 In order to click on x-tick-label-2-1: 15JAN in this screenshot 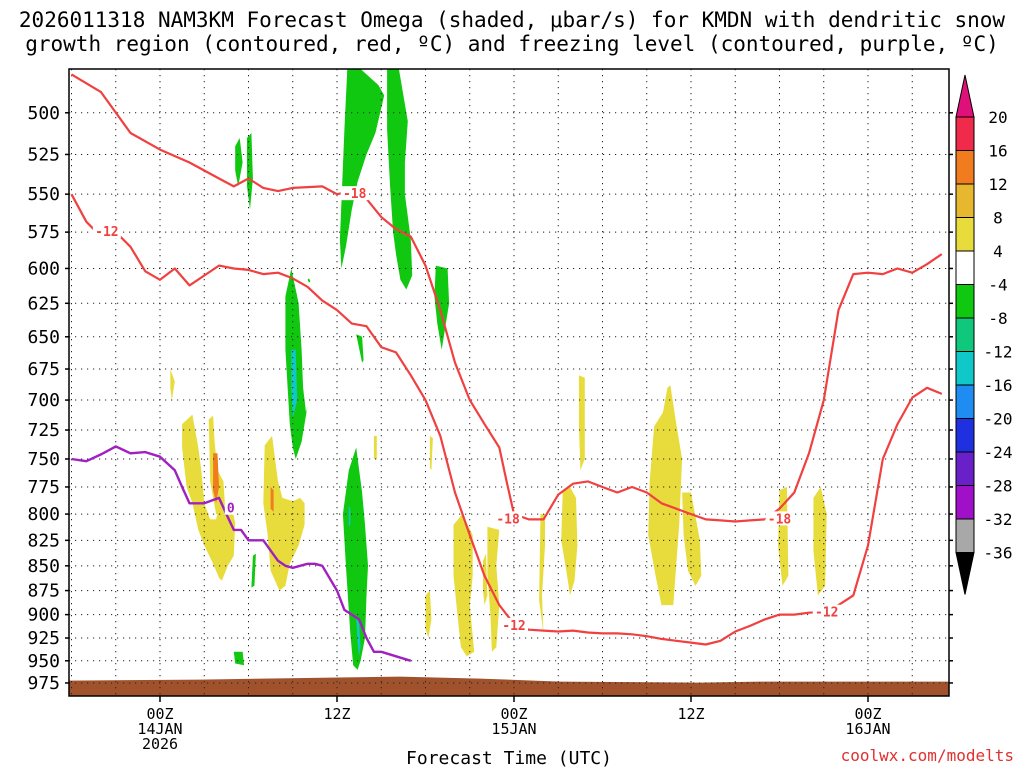, I will do `click(513, 729)`.